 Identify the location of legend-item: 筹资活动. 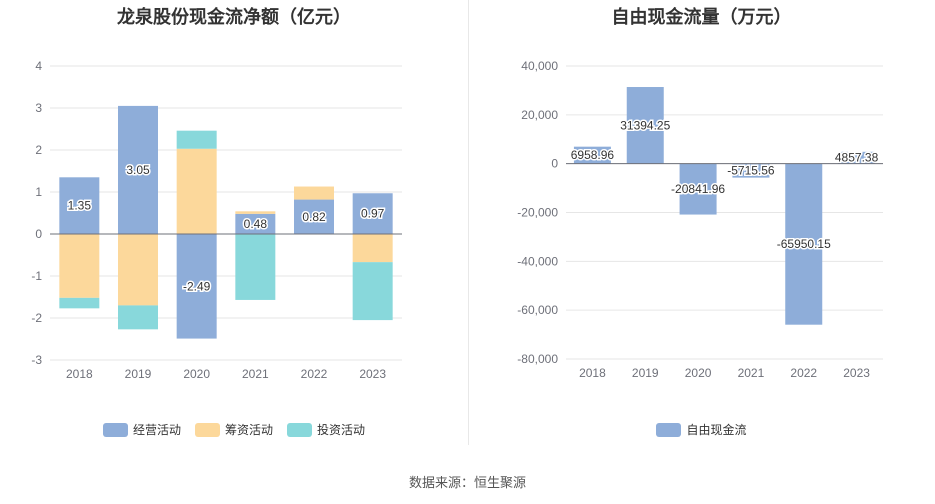
(233, 429).